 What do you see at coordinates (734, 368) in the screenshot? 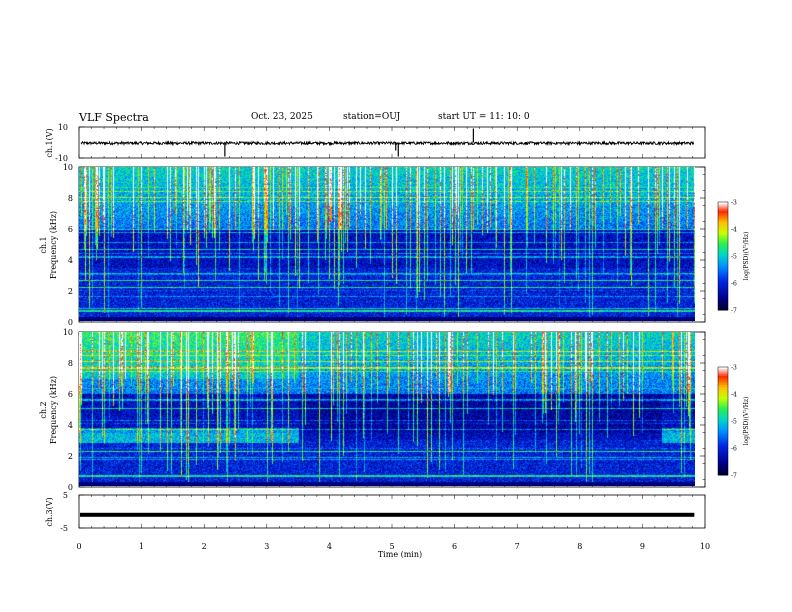
I see `colorbar-tick-label: -3` at bounding box center [734, 368].